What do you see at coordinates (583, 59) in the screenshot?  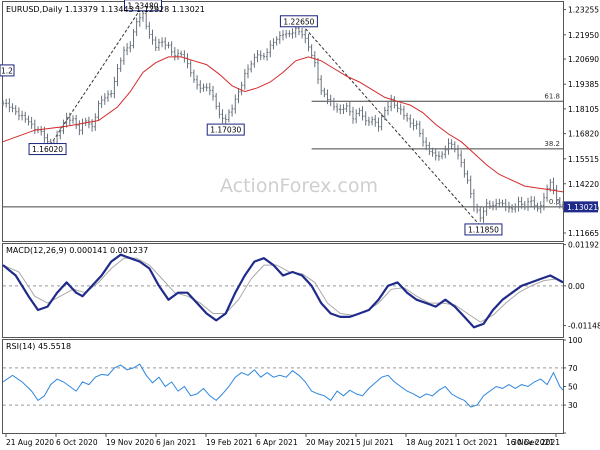 I see `price-ytick-label: 1.20690` at bounding box center [583, 59].